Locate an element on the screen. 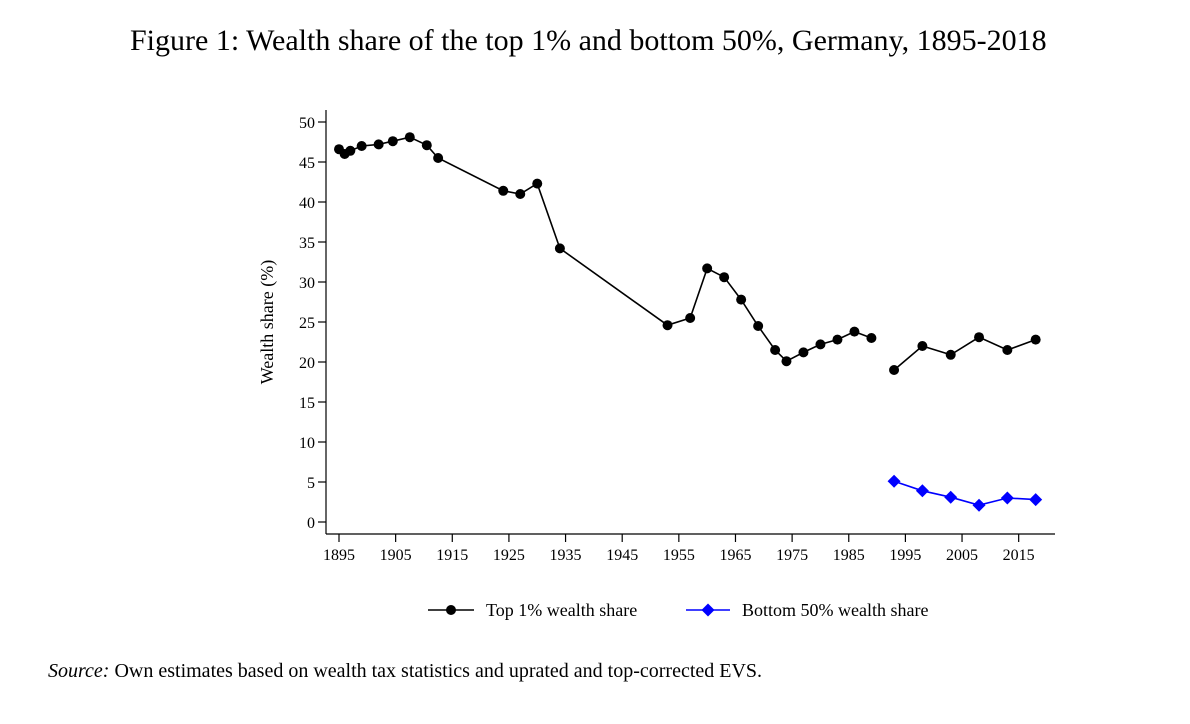 The height and width of the screenshot is (724, 1190). x-tick-label: 2015 is located at coordinates (1019, 555).